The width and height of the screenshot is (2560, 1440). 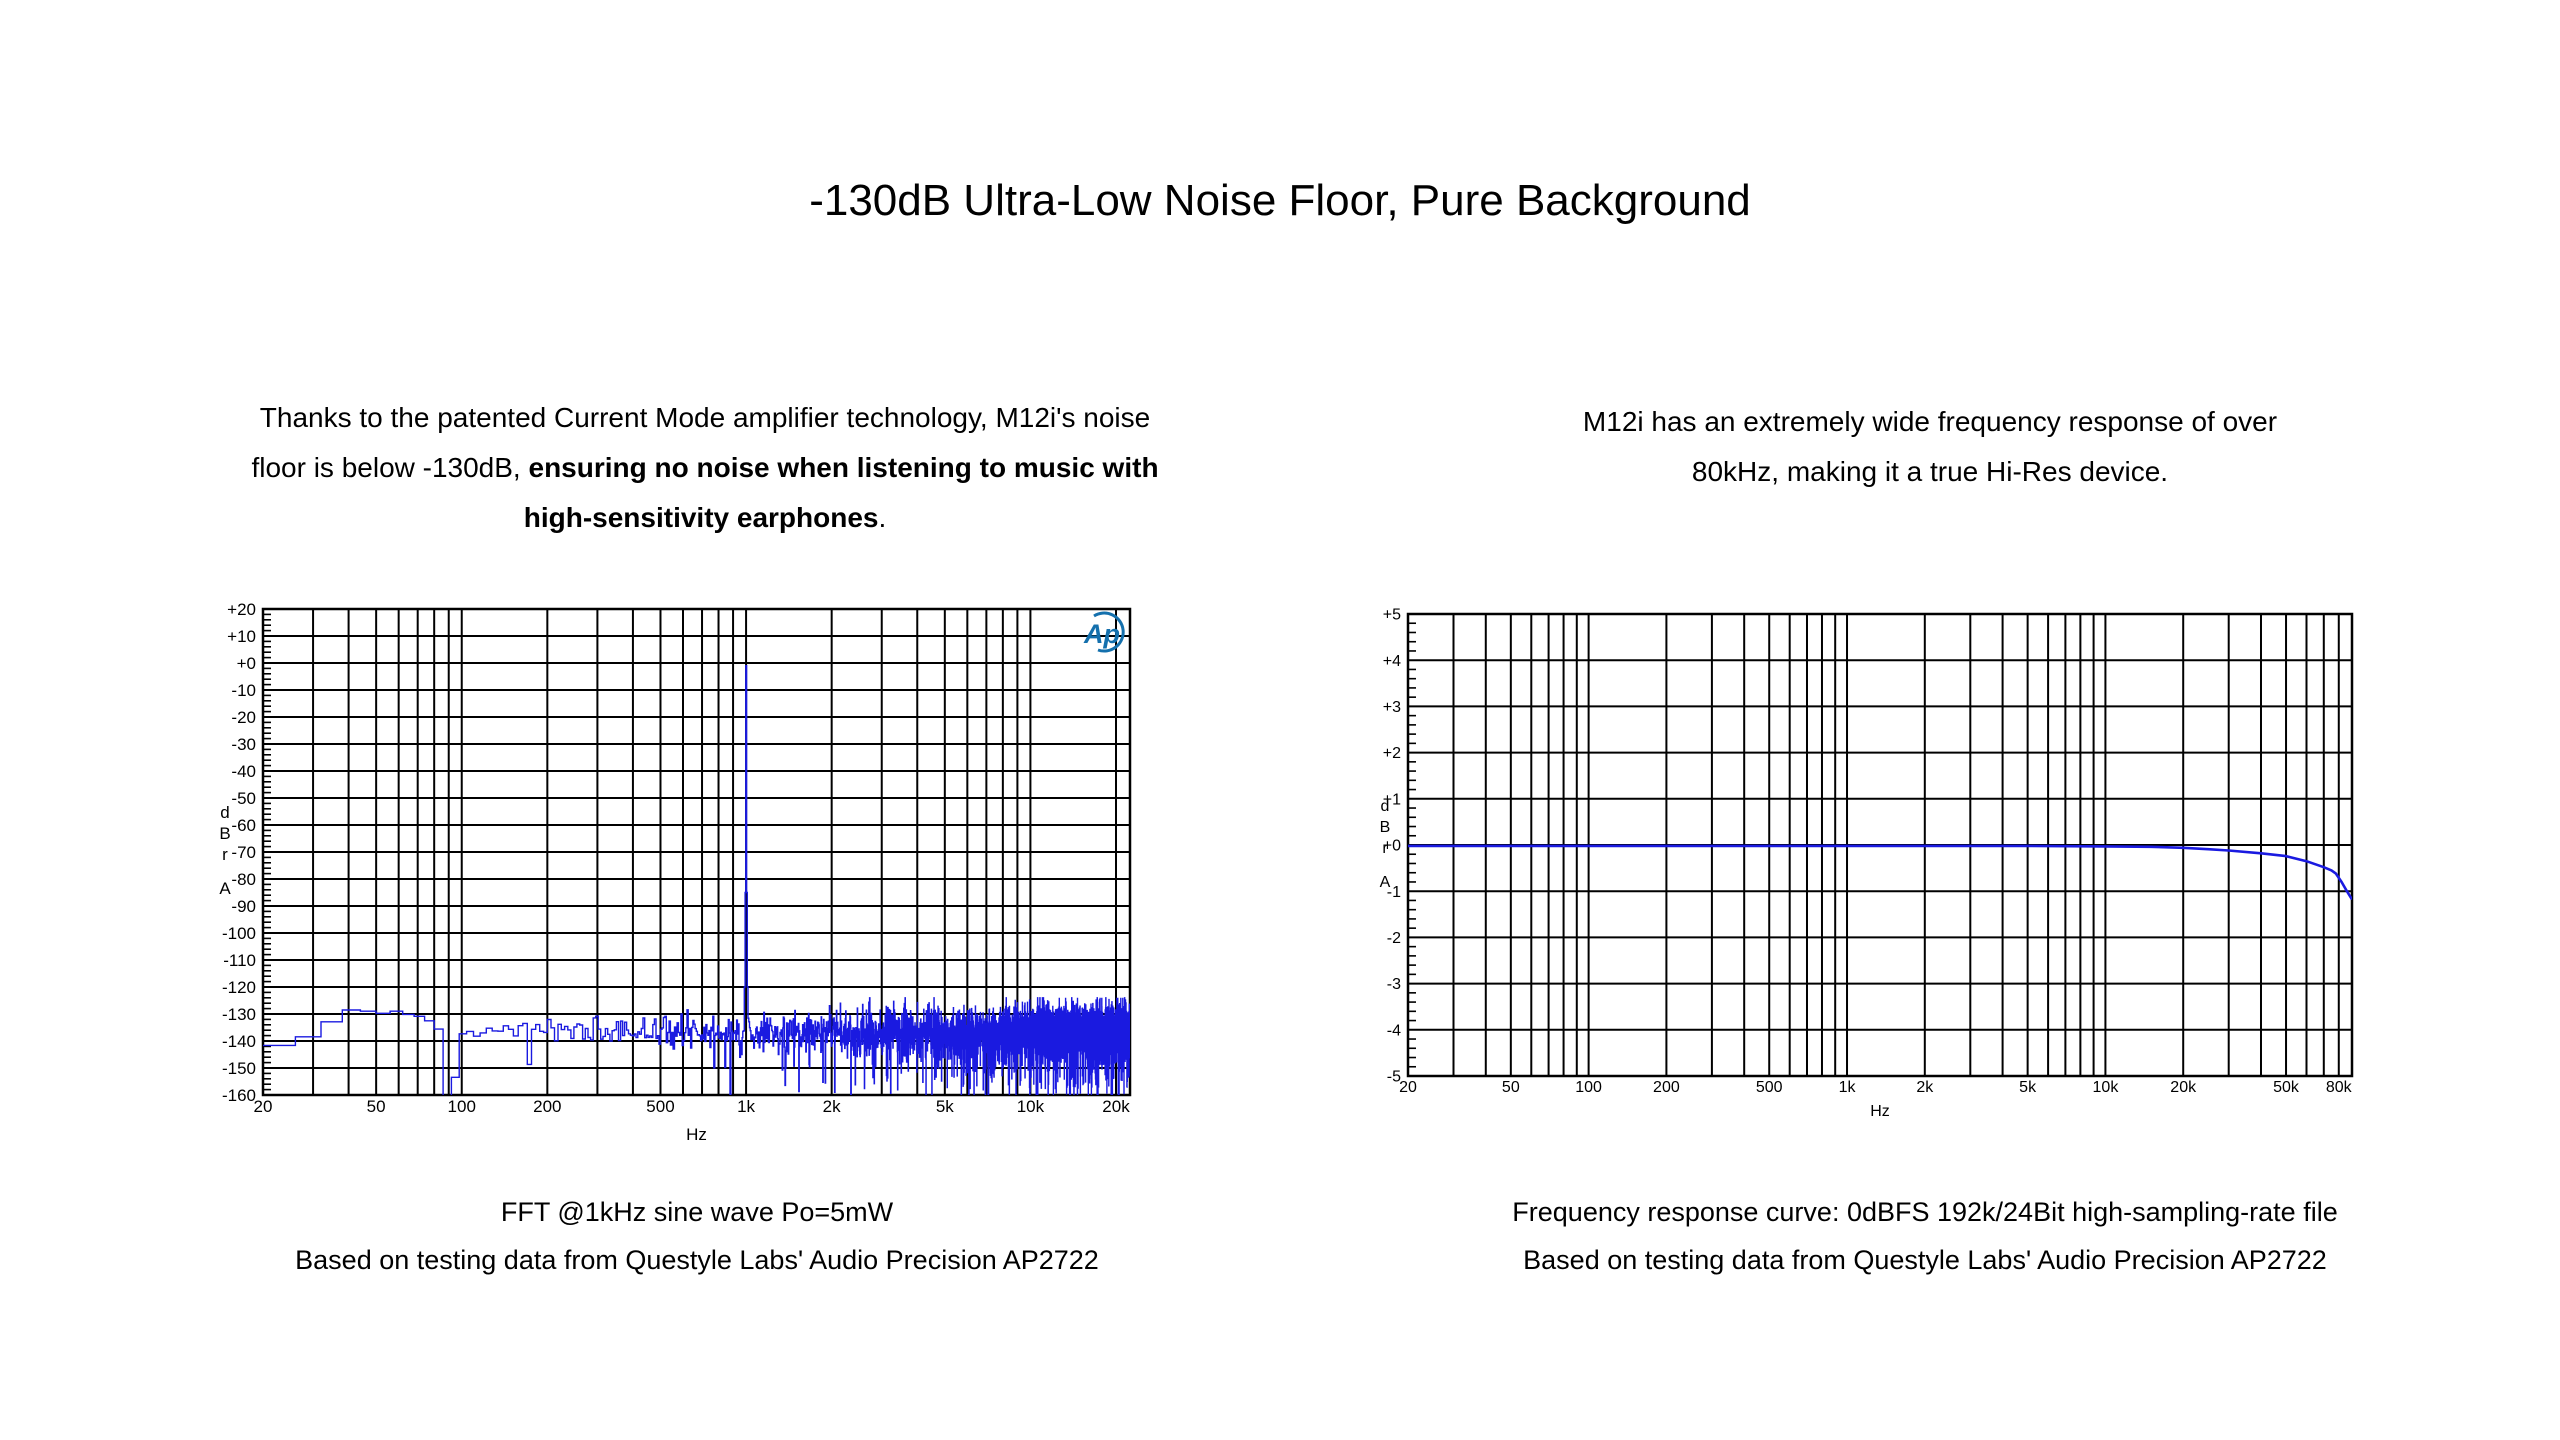 I want to click on svg-text: 80k, so click(x=2339, y=1087).